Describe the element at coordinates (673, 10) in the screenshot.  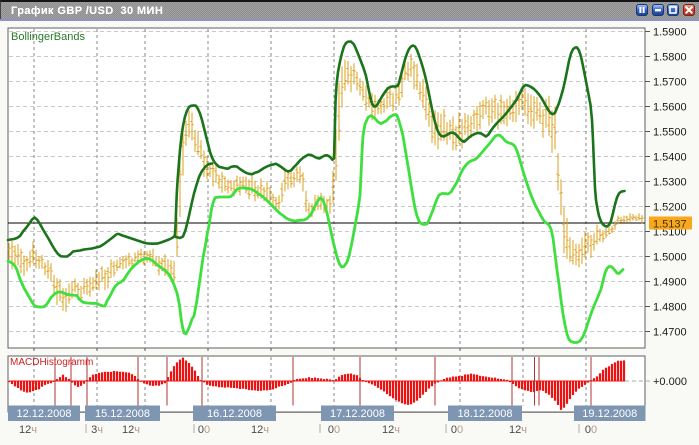
I see `maximize-button` at that location.